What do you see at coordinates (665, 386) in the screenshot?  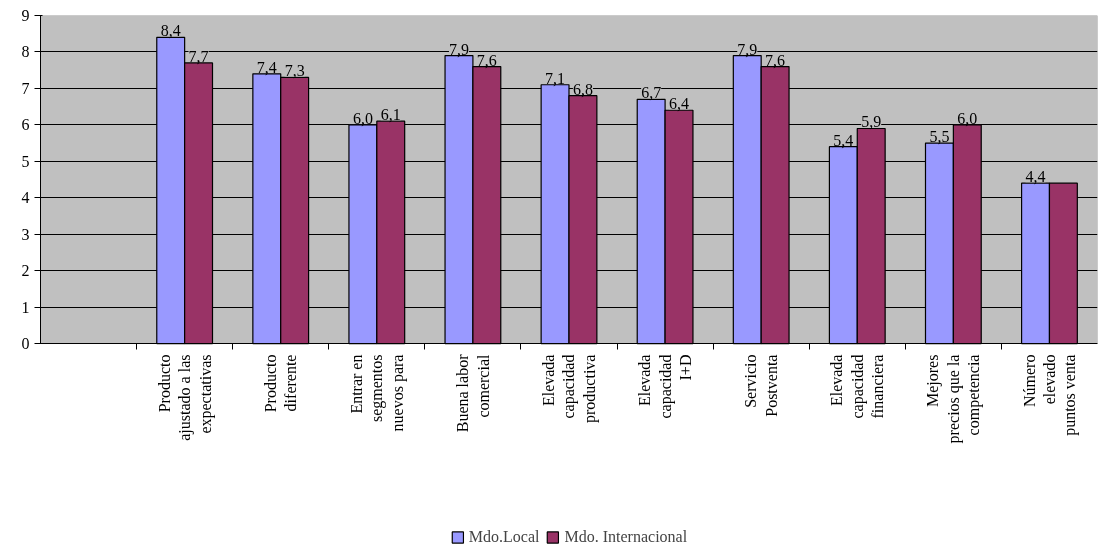 I see `x-tick-label: Elevada capacidad I+D` at bounding box center [665, 386].